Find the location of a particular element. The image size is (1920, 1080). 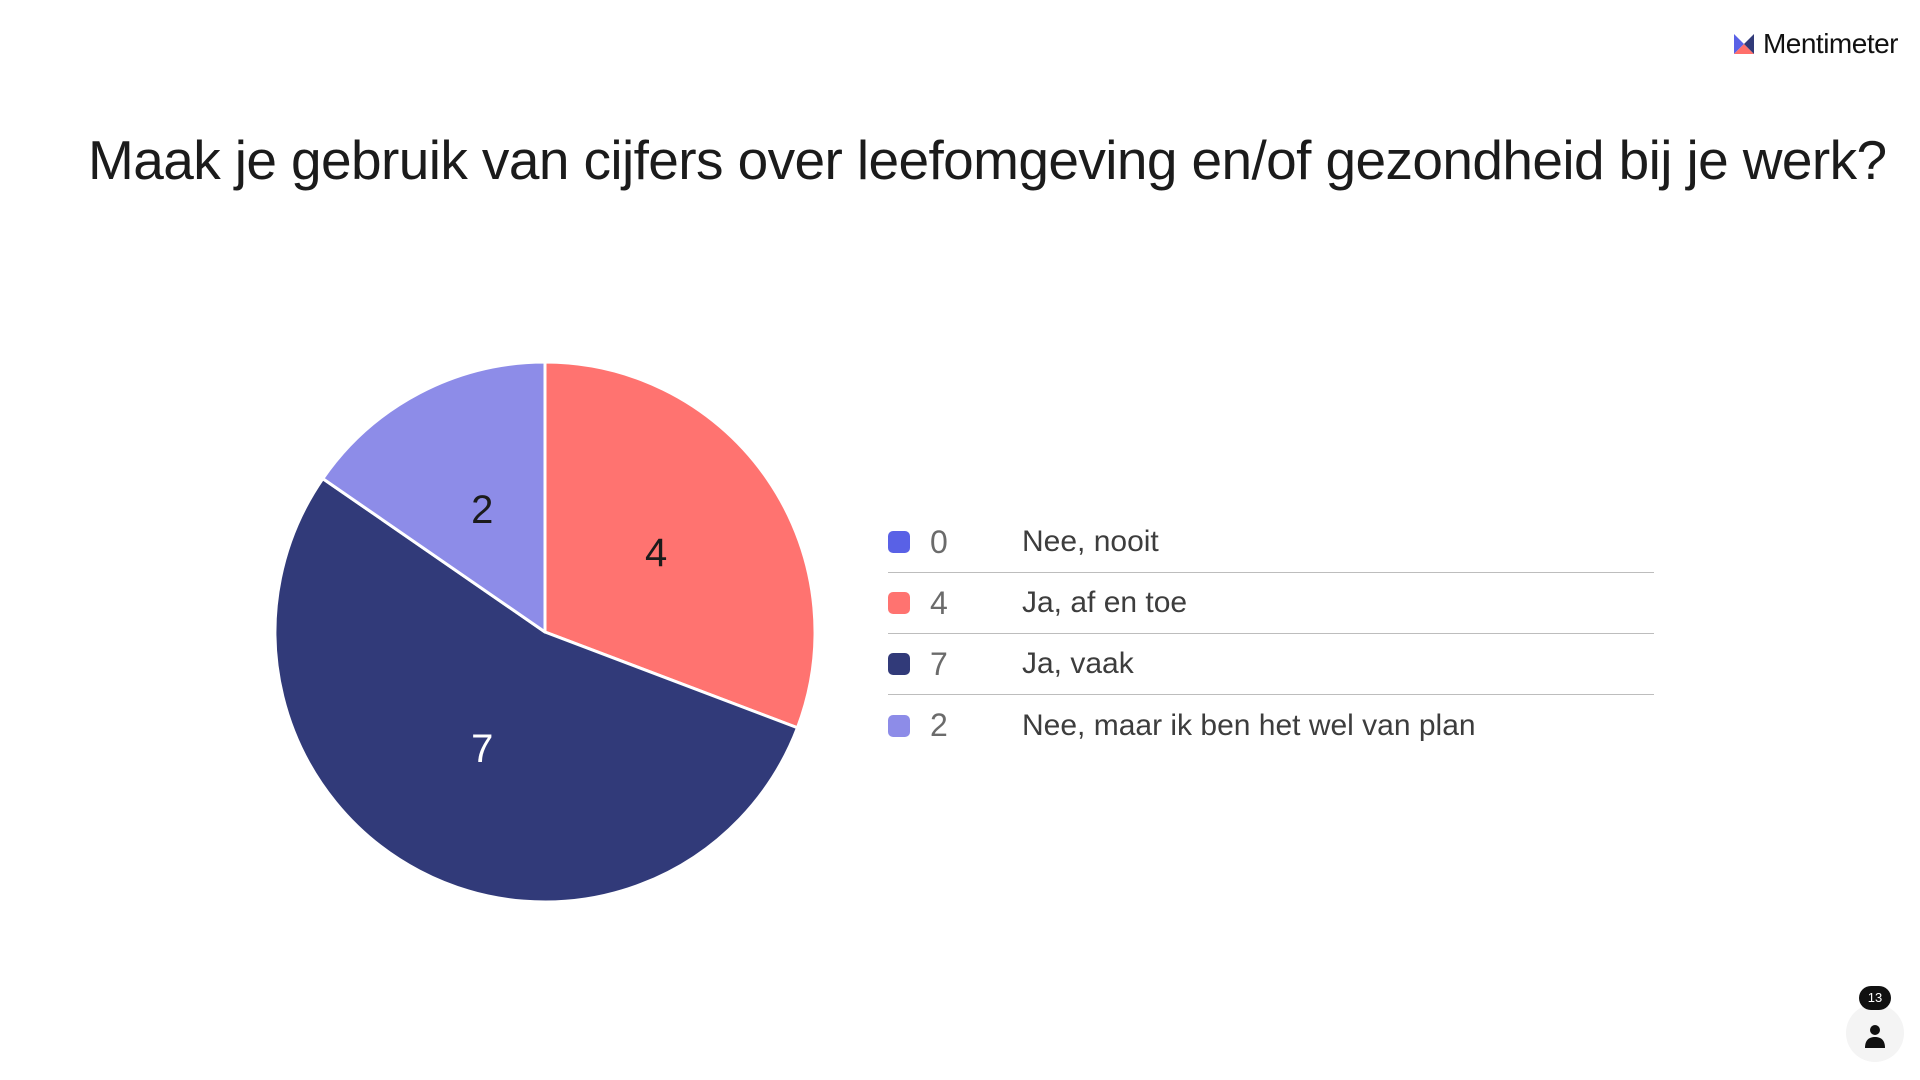

legend-item: 0 Nee, nooit is located at coordinates (1271, 542).